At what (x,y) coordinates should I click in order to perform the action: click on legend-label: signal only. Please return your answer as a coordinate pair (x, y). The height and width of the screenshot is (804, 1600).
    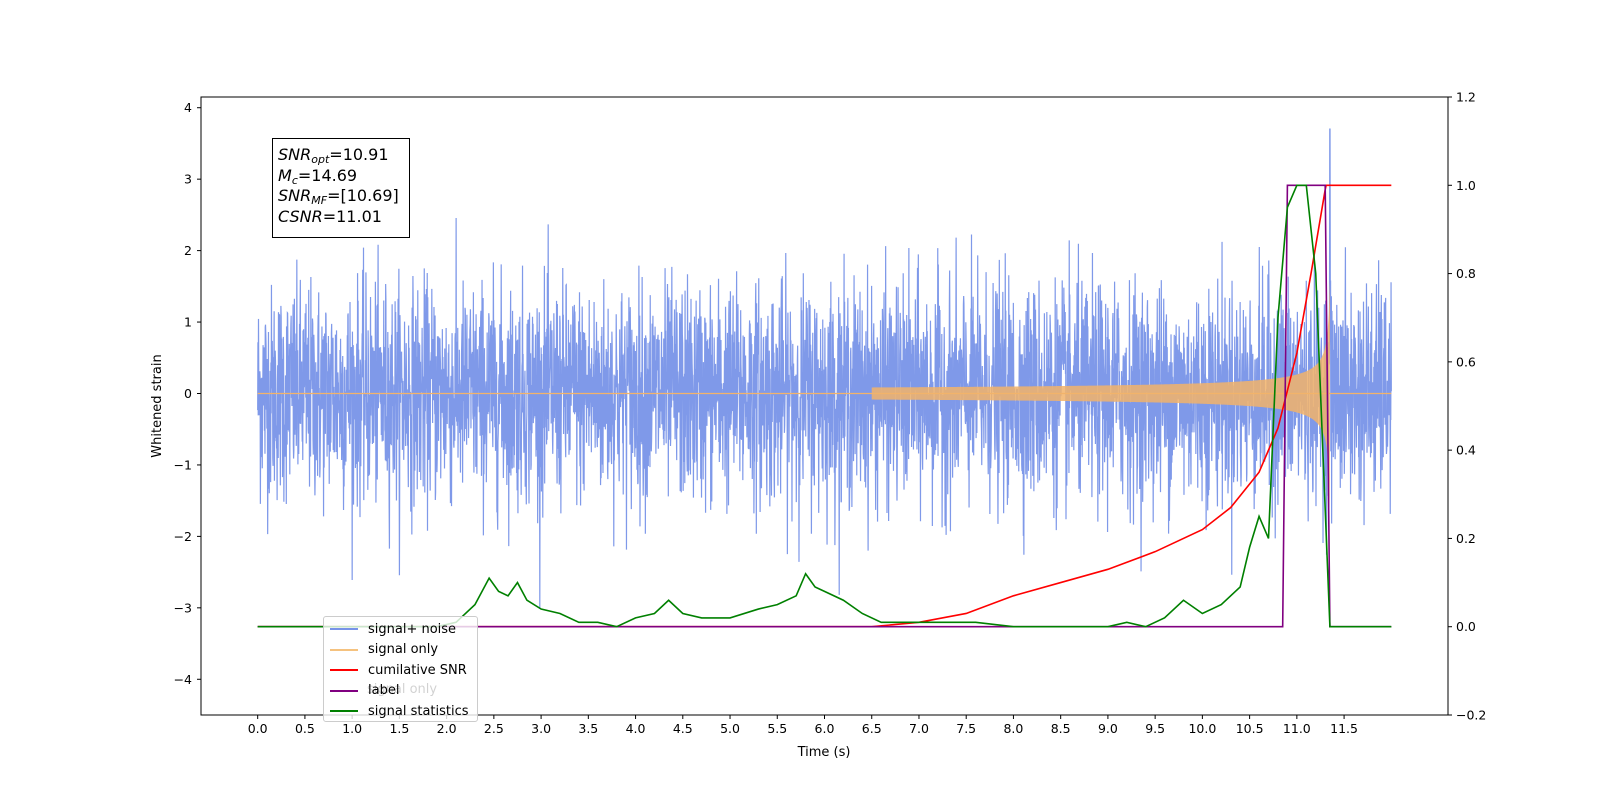
    Looking at the image, I should click on (403, 650).